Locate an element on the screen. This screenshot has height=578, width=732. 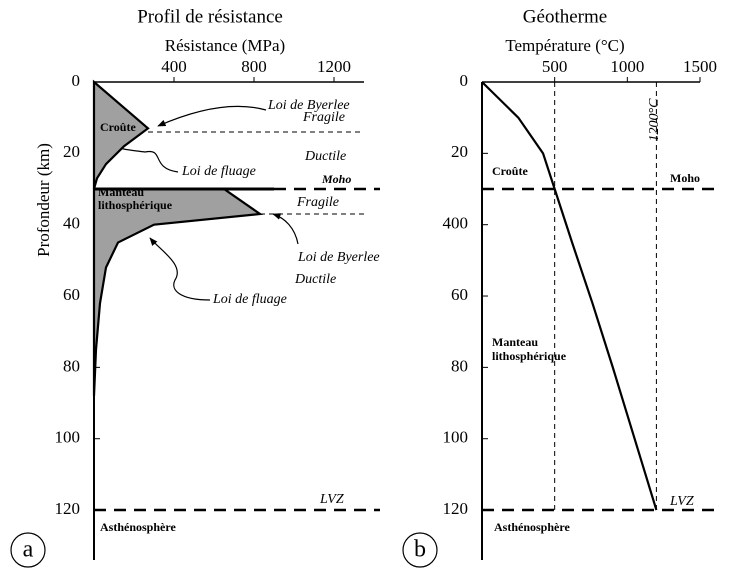
x-tick-label: 1500 is located at coordinates (700, 66).